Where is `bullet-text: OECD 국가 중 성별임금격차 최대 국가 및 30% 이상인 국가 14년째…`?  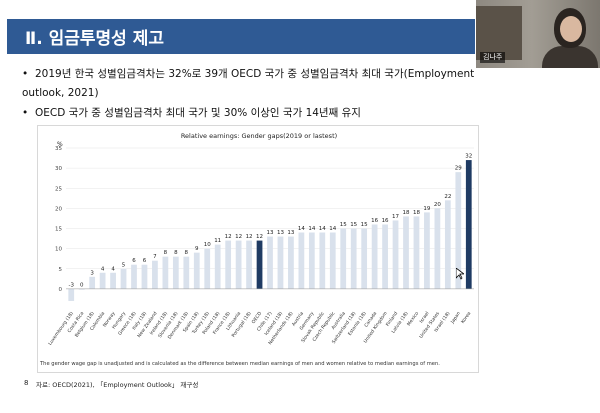 bullet-text: OECD 국가 중 성별임금격차 최대 국가 및 30% 이상인 국가 14년째… is located at coordinates (198, 113).